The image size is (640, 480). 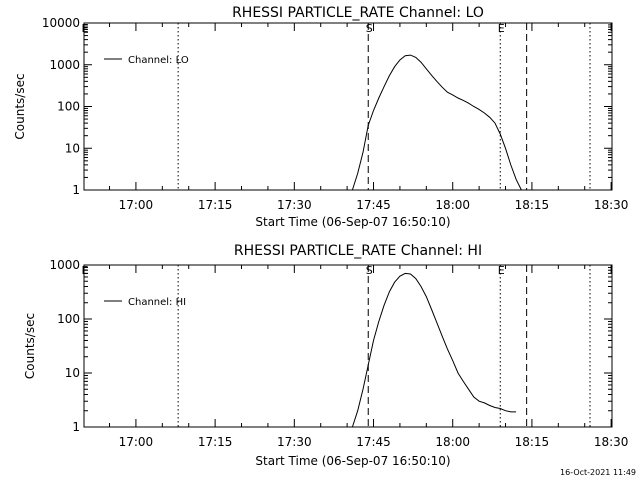 I want to click on chart-title: RHESSI PARTICLE_RATE Channel: LO, so click(x=358, y=13).